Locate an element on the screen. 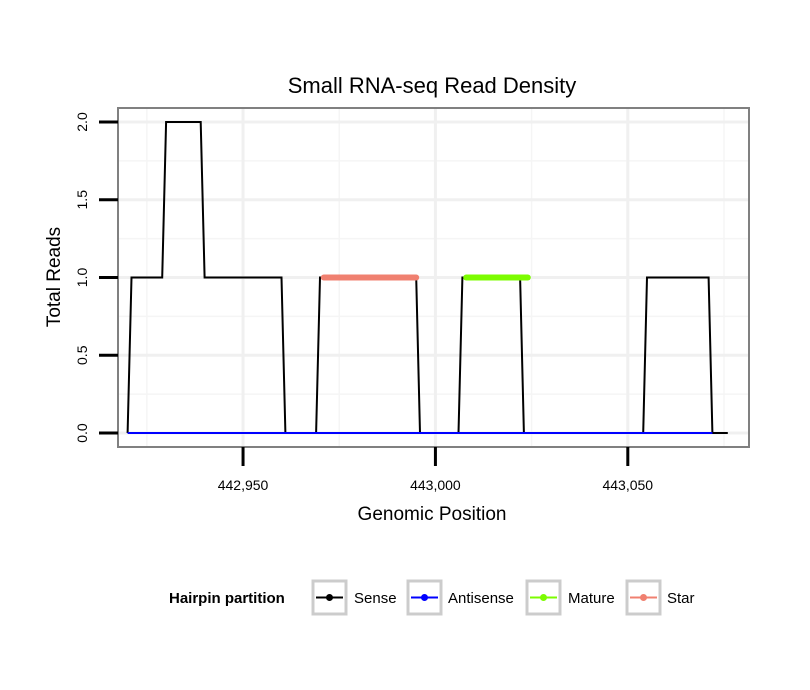  legend-title: Hairpin partition is located at coordinates (227, 598).